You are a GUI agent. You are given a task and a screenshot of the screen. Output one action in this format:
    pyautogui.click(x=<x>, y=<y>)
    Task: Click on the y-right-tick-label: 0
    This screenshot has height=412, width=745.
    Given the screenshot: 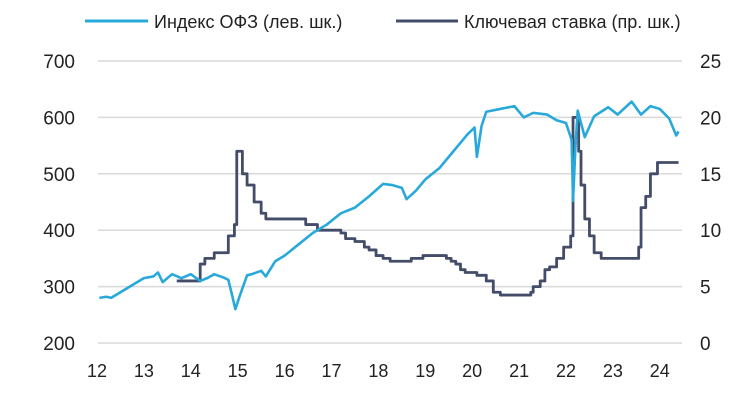 What is the action you would take?
    pyautogui.click(x=705, y=344)
    